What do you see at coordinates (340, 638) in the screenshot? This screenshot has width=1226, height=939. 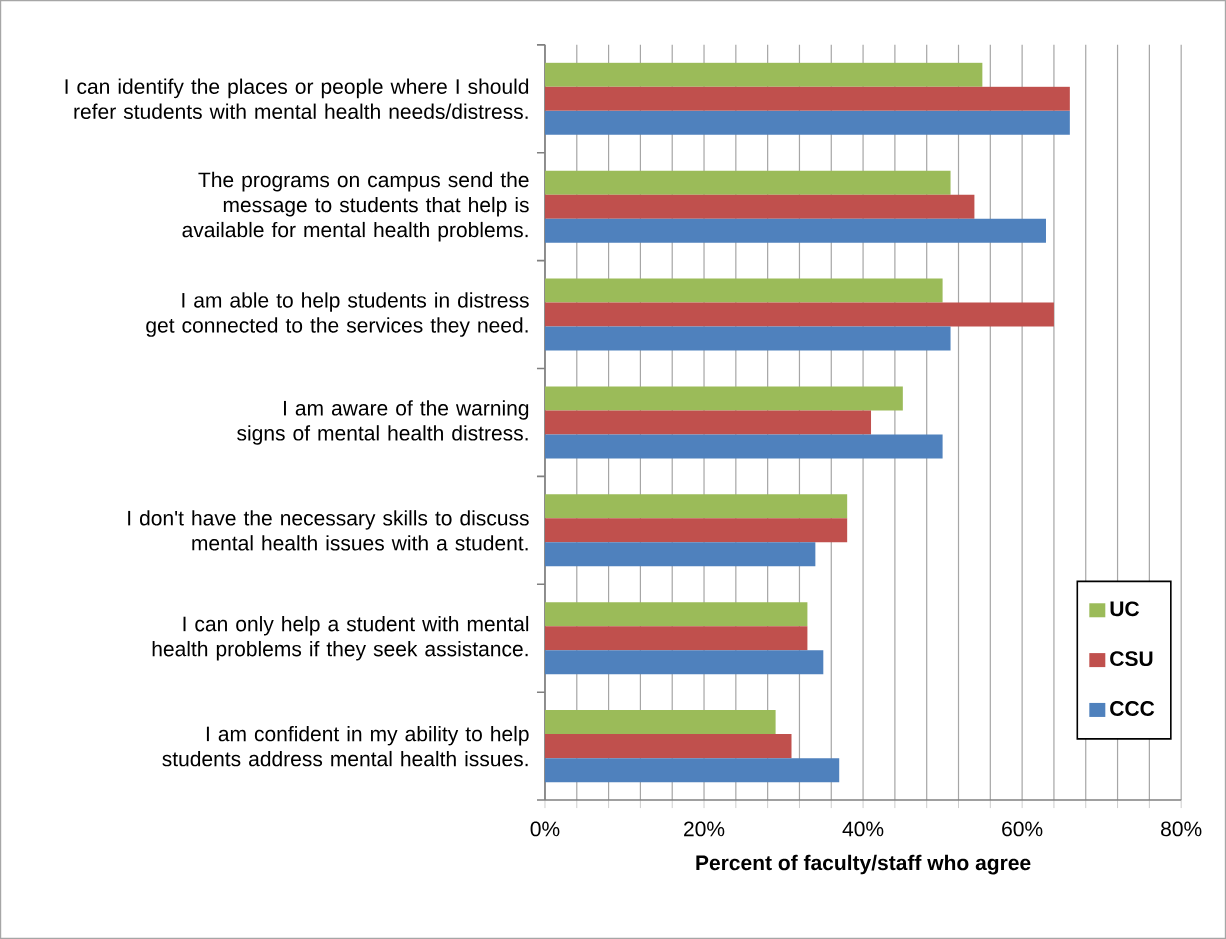 I see `y-tick-label: I can only help a student with mental health problems if they seek assistance.` at bounding box center [340, 638].